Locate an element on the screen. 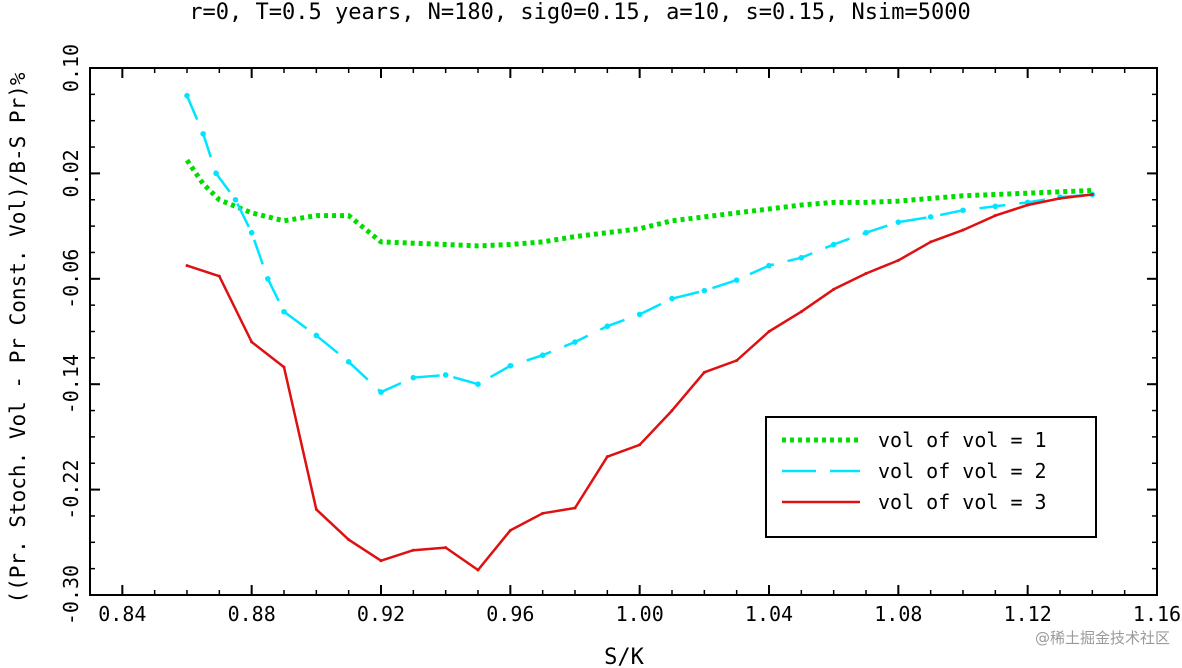 The image size is (1182, 668). x-tick-label: 1.16 is located at coordinates (1157, 614).